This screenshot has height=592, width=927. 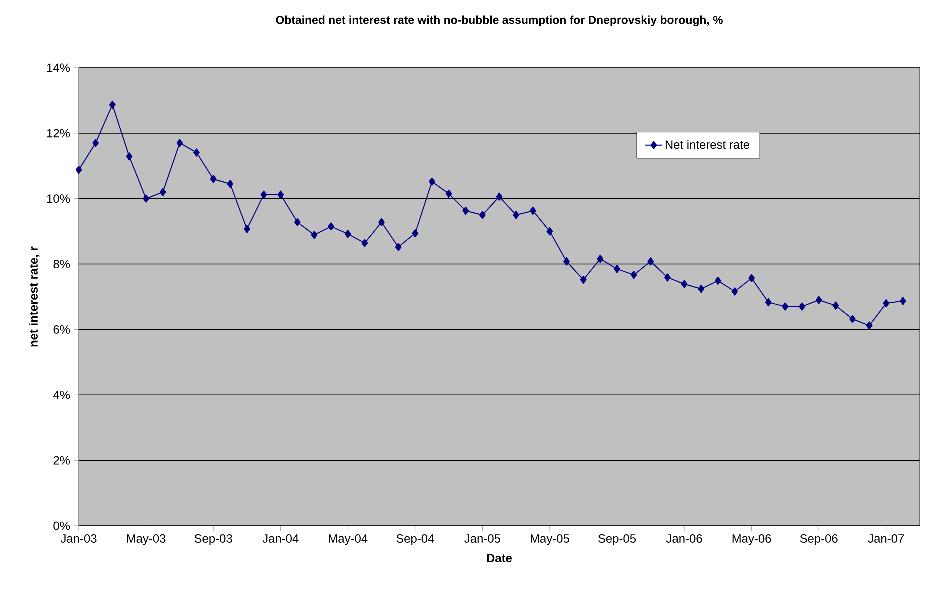 What do you see at coordinates (62, 329) in the screenshot?
I see `y-tick-label: 6%` at bounding box center [62, 329].